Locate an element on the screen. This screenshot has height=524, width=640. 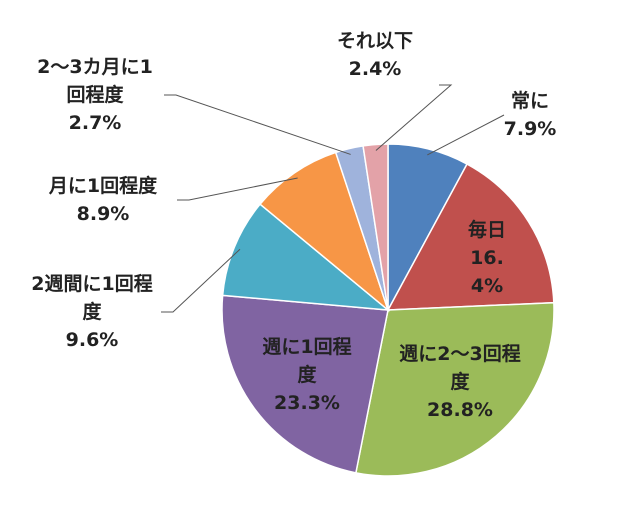
data-label: 2週間に1回程度 9.6% is located at coordinates (92, 312).